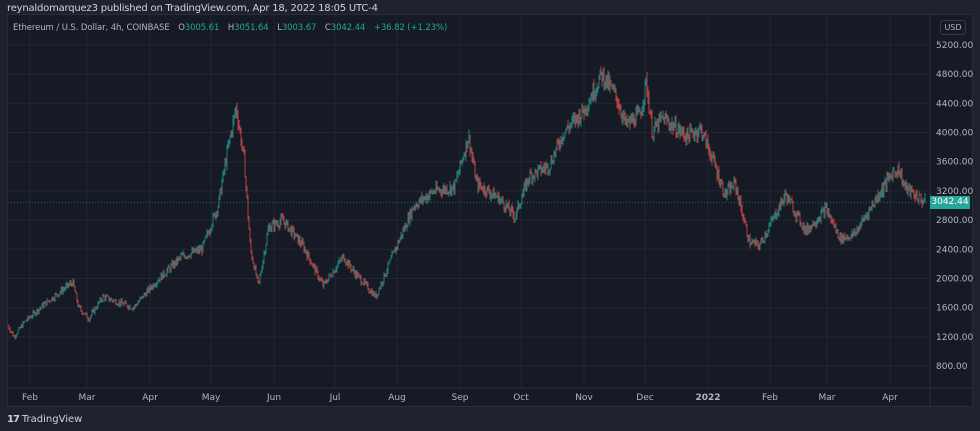 The image size is (980, 431). Describe the element at coordinates (950, 202) in the screenshot. I see `last-price-tag: 3042.44` at that location.